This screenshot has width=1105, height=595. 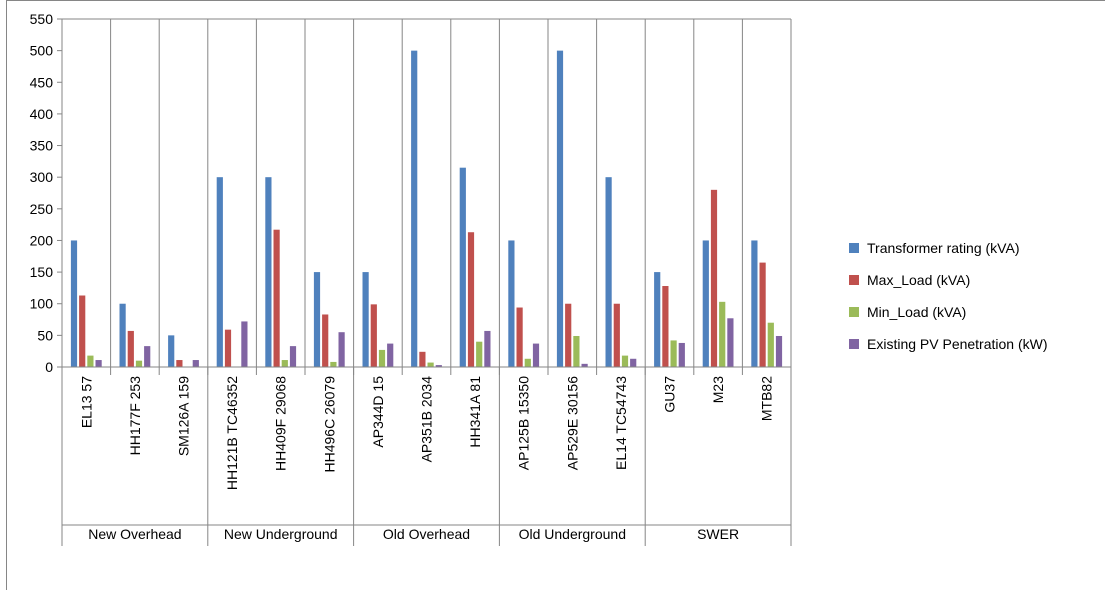 What do you see at coordinates (42, 177) in the screenshot?
I see `y-tick-label: 300` at bounding box center [42, 177].